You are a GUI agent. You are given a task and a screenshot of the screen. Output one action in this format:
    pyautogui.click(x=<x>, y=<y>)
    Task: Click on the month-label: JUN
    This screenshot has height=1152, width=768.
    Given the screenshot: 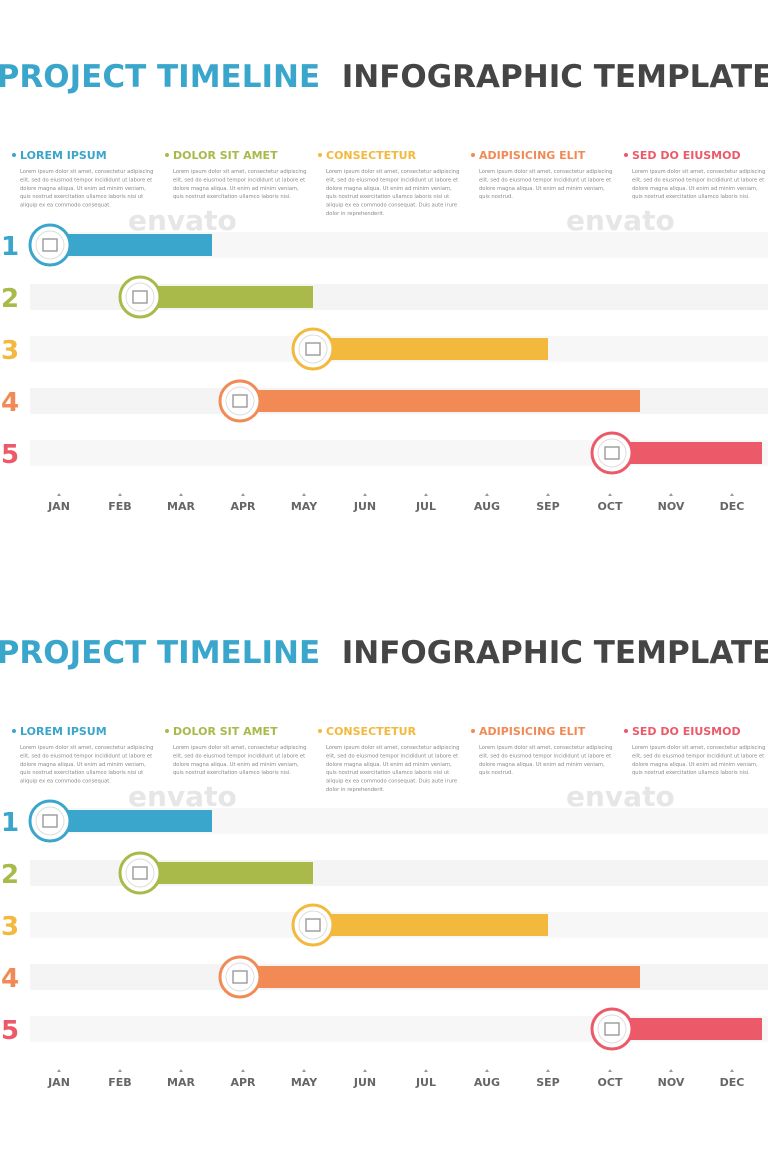 What is the action you would take?
    pyautogui.click(x=364, y=506)
    